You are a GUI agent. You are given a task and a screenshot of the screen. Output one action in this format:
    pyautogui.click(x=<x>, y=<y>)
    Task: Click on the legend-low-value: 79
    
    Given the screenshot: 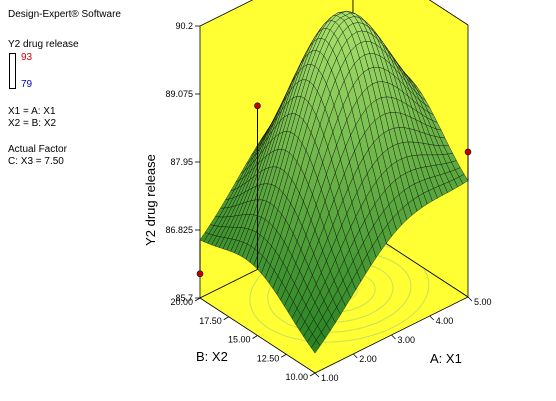 What is the action you would take?
    pyautogui.click(x=27, y=84)
    